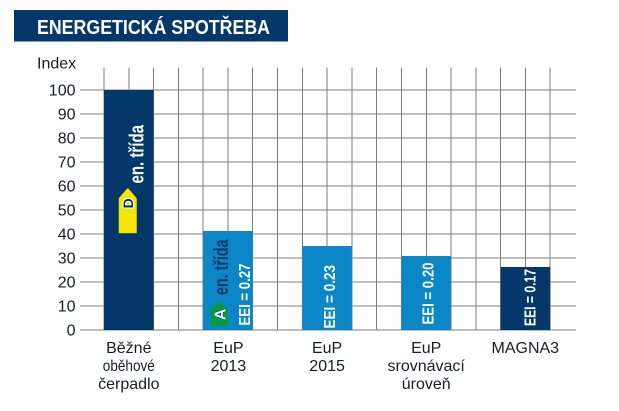 Image resolution: width=619 pixels, height=411 pixels. I want to click on svg-text: A, so click(220, 314).